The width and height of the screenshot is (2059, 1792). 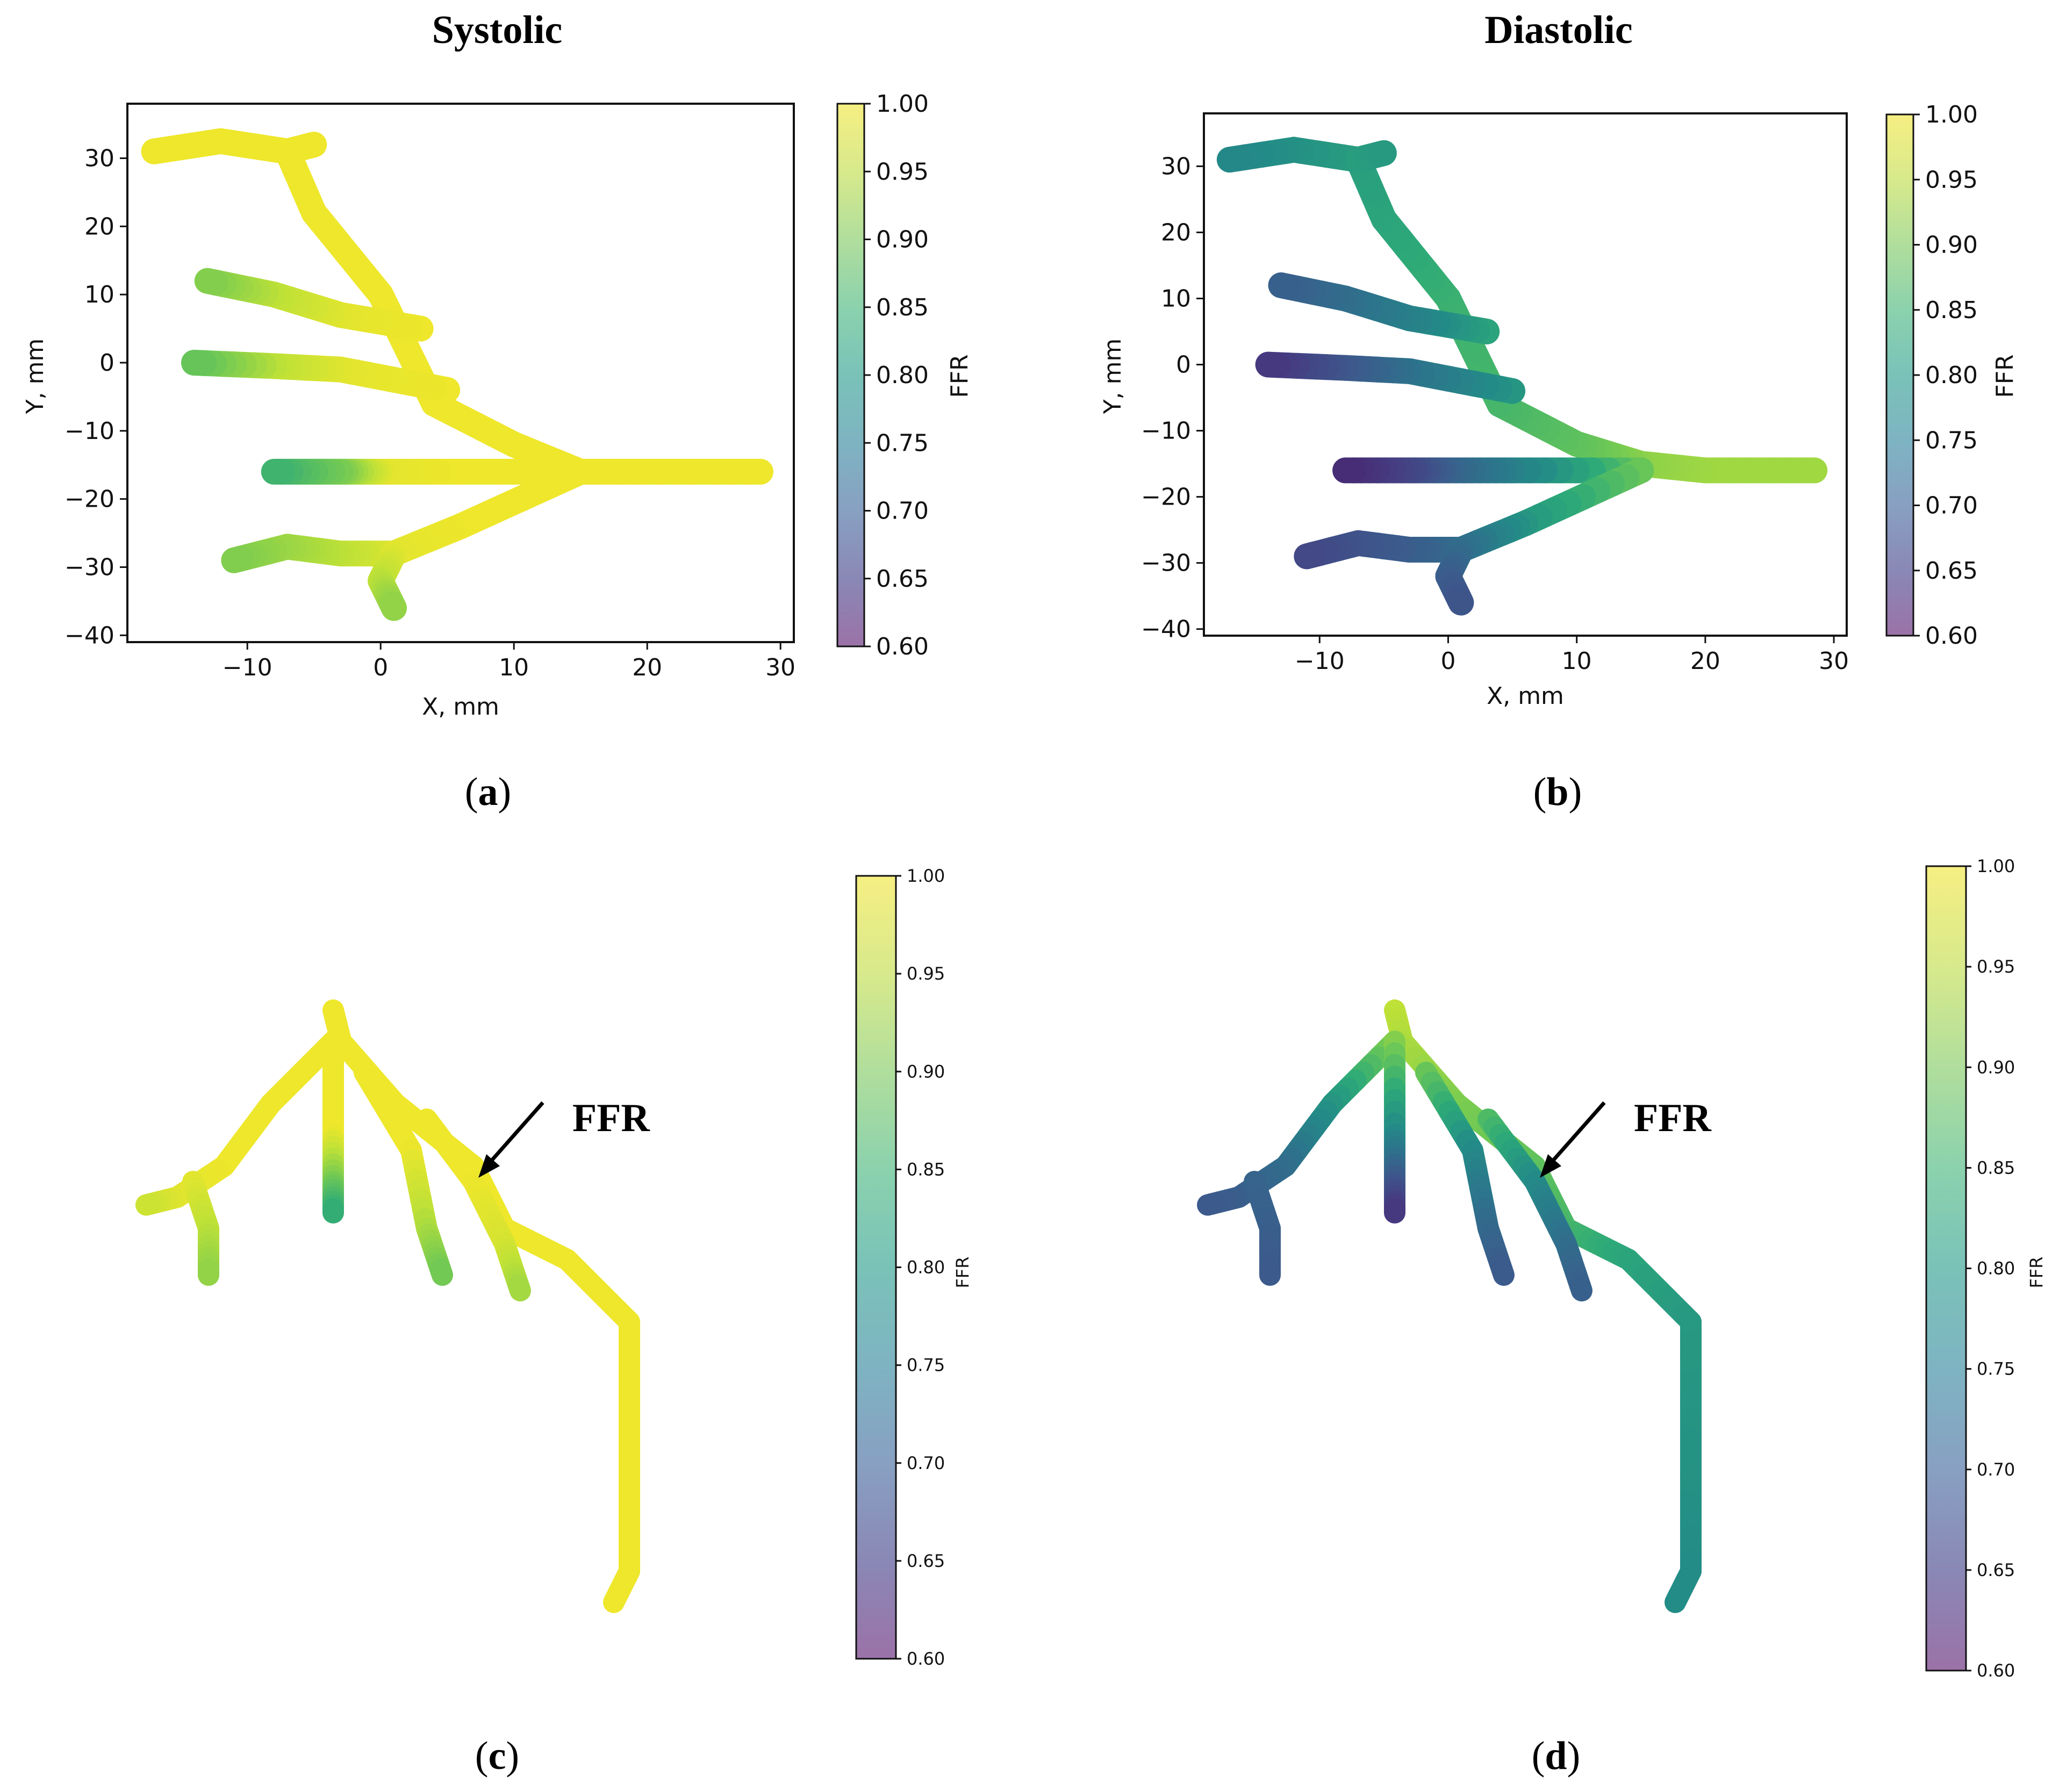 What do you see at coordinates (962, 1272) in the screenshot?
I see `panel-c-colorbar-label: FFR` at bounding box center [962, 1272].